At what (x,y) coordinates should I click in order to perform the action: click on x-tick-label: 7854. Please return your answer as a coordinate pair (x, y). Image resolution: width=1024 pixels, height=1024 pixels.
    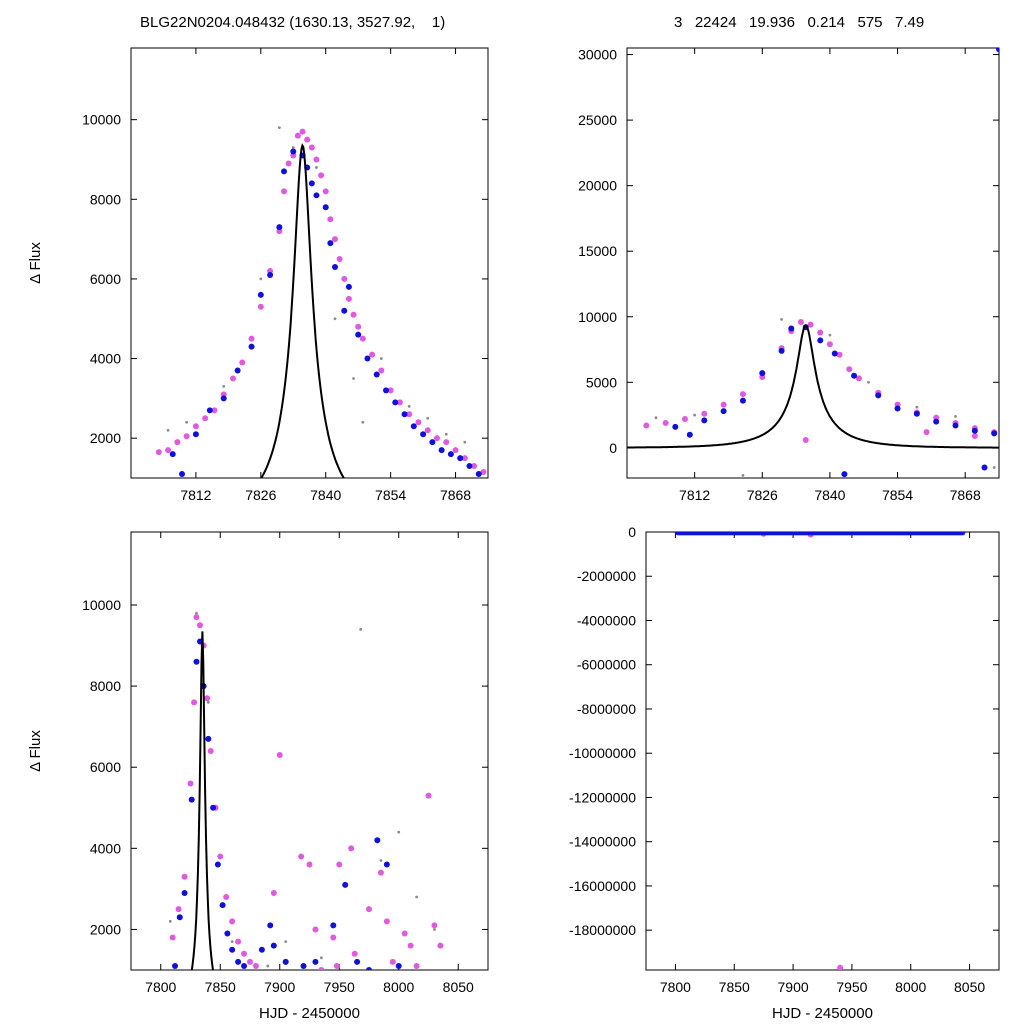
    Looking at the image, I should click on (390, 495).